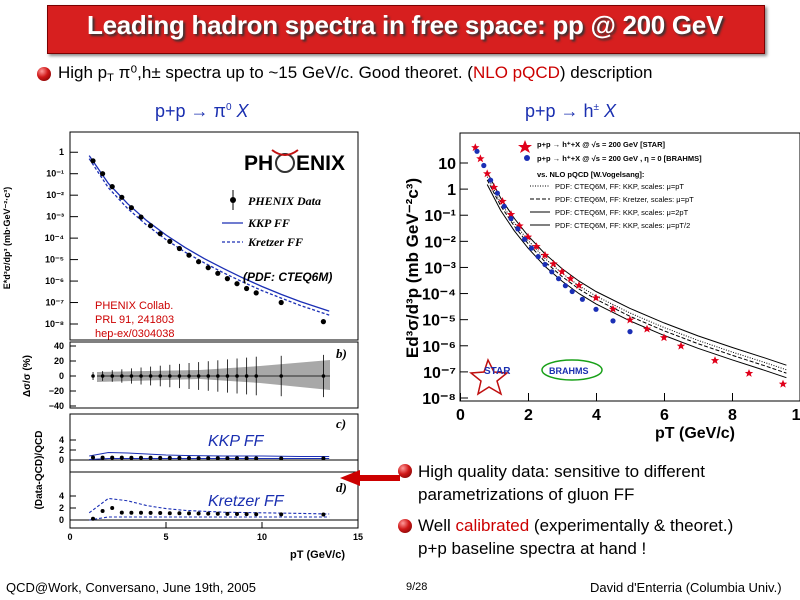 The width and height of the screenshot is (800, 600). What do you see at coordinates (165, 537) in the screenshot?
I see `xtick-label: 5` at bounding box center [165, 537].